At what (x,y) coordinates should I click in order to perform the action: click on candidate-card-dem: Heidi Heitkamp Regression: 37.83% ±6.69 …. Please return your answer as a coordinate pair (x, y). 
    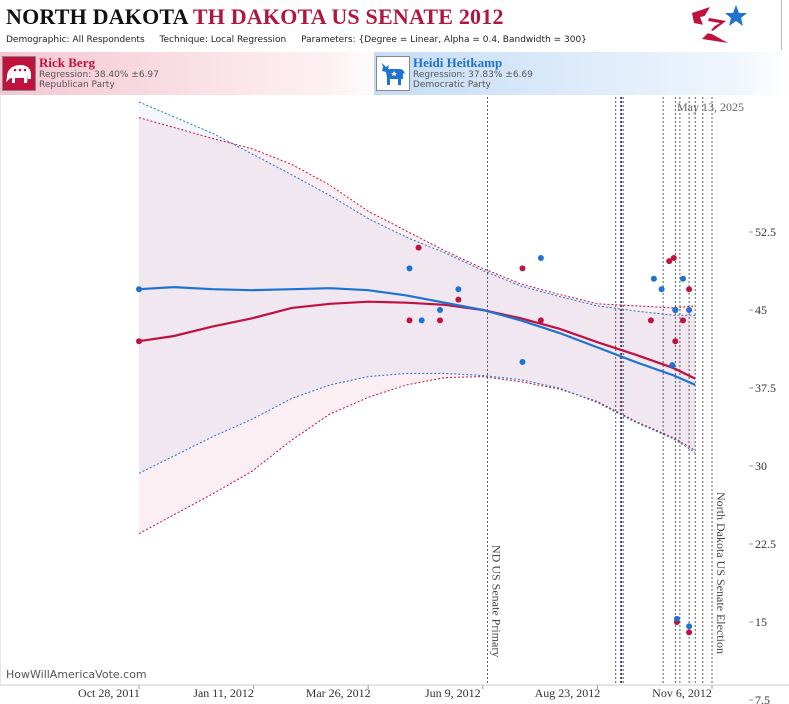
    Looking at the image, I should click on (581, 73).